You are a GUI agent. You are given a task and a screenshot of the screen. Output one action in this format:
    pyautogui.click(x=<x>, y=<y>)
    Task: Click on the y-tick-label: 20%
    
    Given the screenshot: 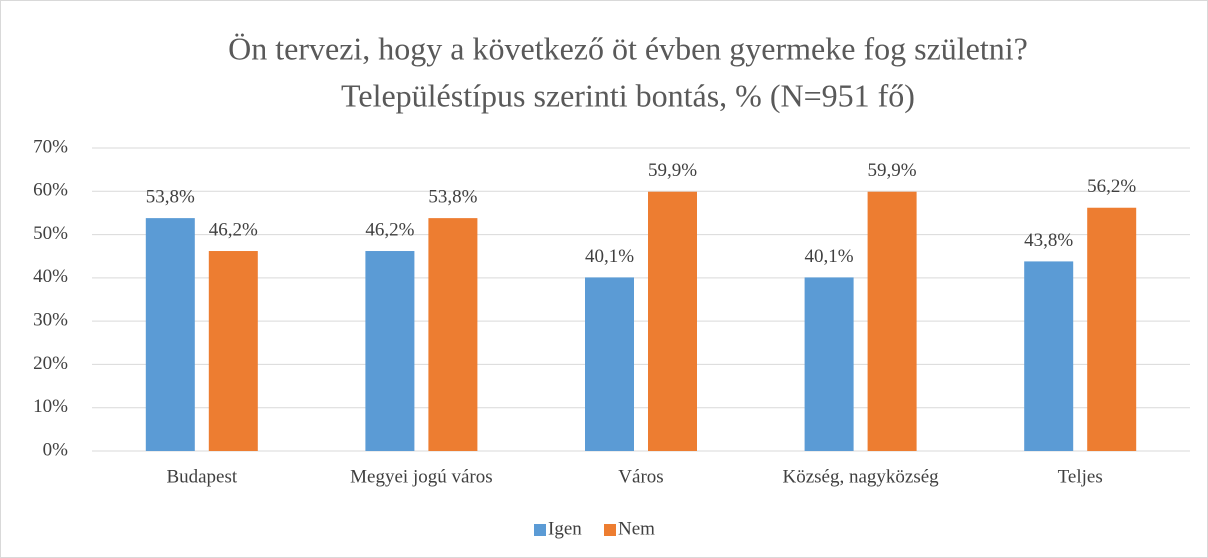 What is the action you would take?
    pyautogui.click(x=50, y=363)
    